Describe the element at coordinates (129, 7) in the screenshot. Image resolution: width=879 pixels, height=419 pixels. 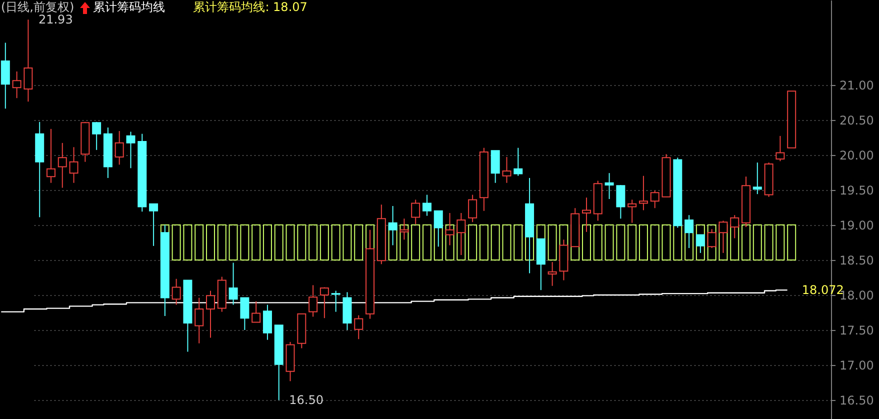
I see `chart-subtitle: 累计筹码均线` at that location.